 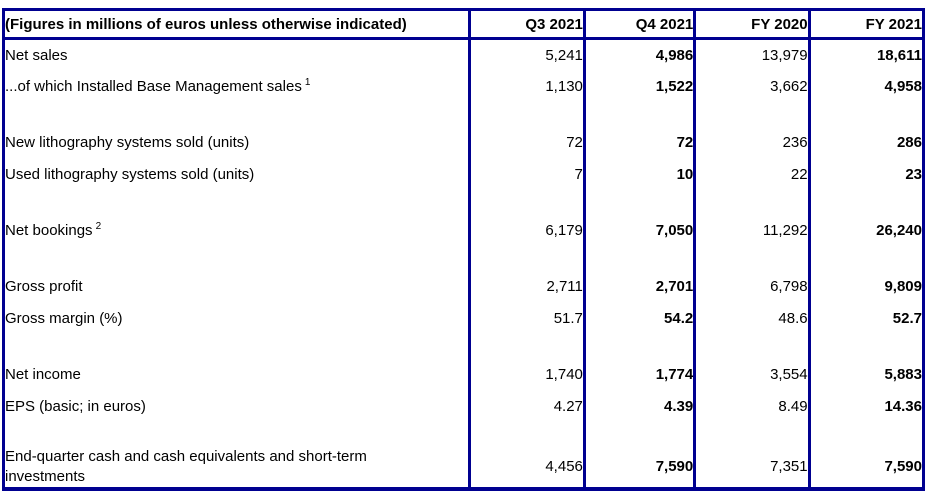 I want to click on table-row-net-bookings: Net bookings 2 6,179 7,050 11,292 26,240, so click(x=464, y=230).